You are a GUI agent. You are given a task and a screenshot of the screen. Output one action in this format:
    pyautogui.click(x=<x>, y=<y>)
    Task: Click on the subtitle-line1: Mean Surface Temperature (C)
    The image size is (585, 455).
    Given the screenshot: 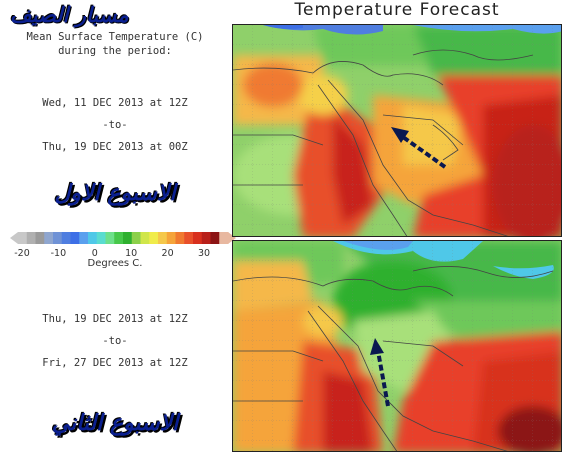 What is the action you would take?
    pyautogui.click(x=115, y=37)
    